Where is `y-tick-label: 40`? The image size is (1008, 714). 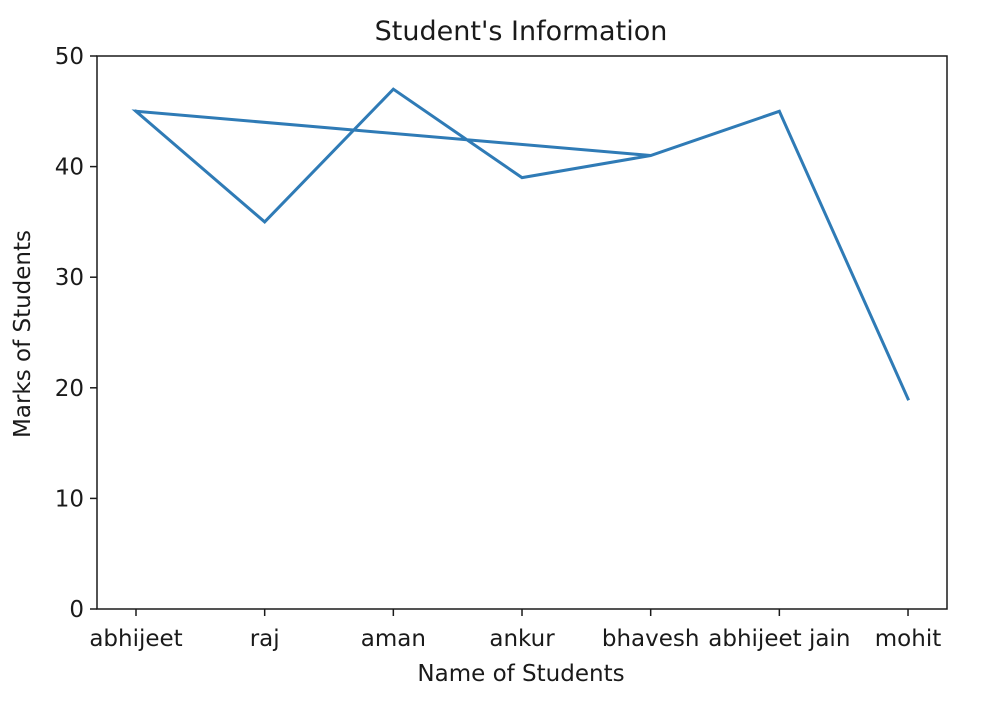 y-tick-label: 40 is located at coordinates (69, 168).